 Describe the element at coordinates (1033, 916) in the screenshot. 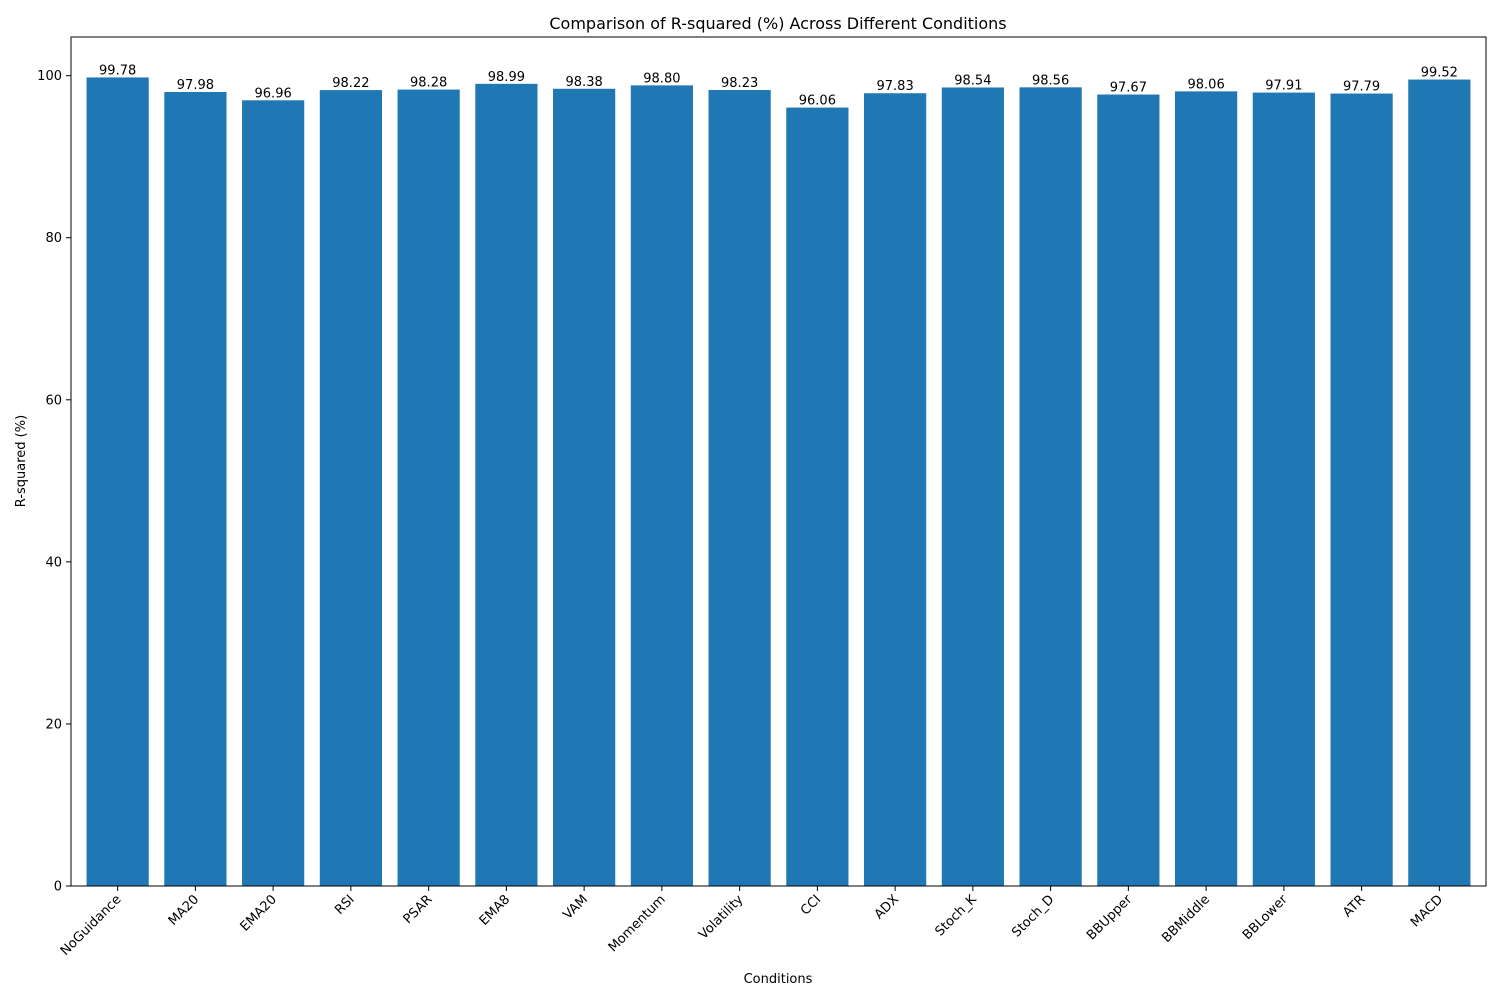

I see `x-tick-label: Stoch_D` at that location.